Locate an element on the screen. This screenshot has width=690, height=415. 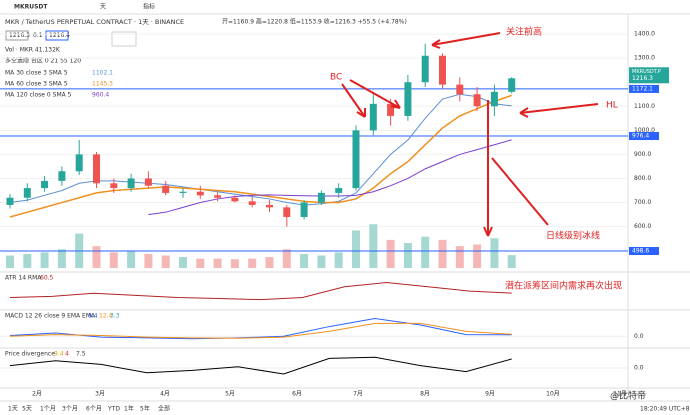
y-tick-label: 600.0 is located at coordinates (642, 226).